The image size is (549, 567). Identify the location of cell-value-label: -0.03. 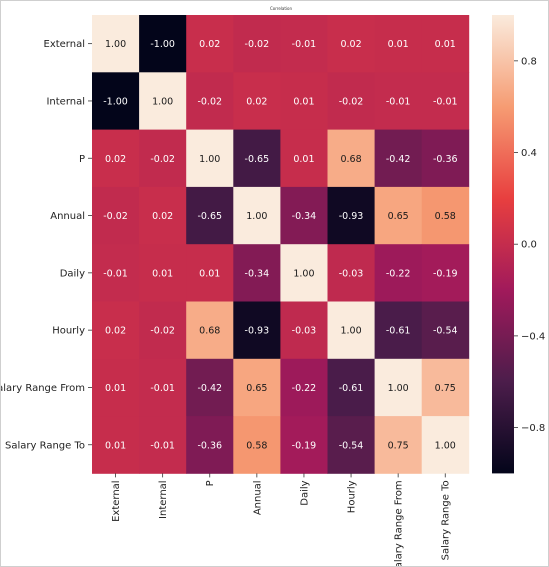
(351, 273).